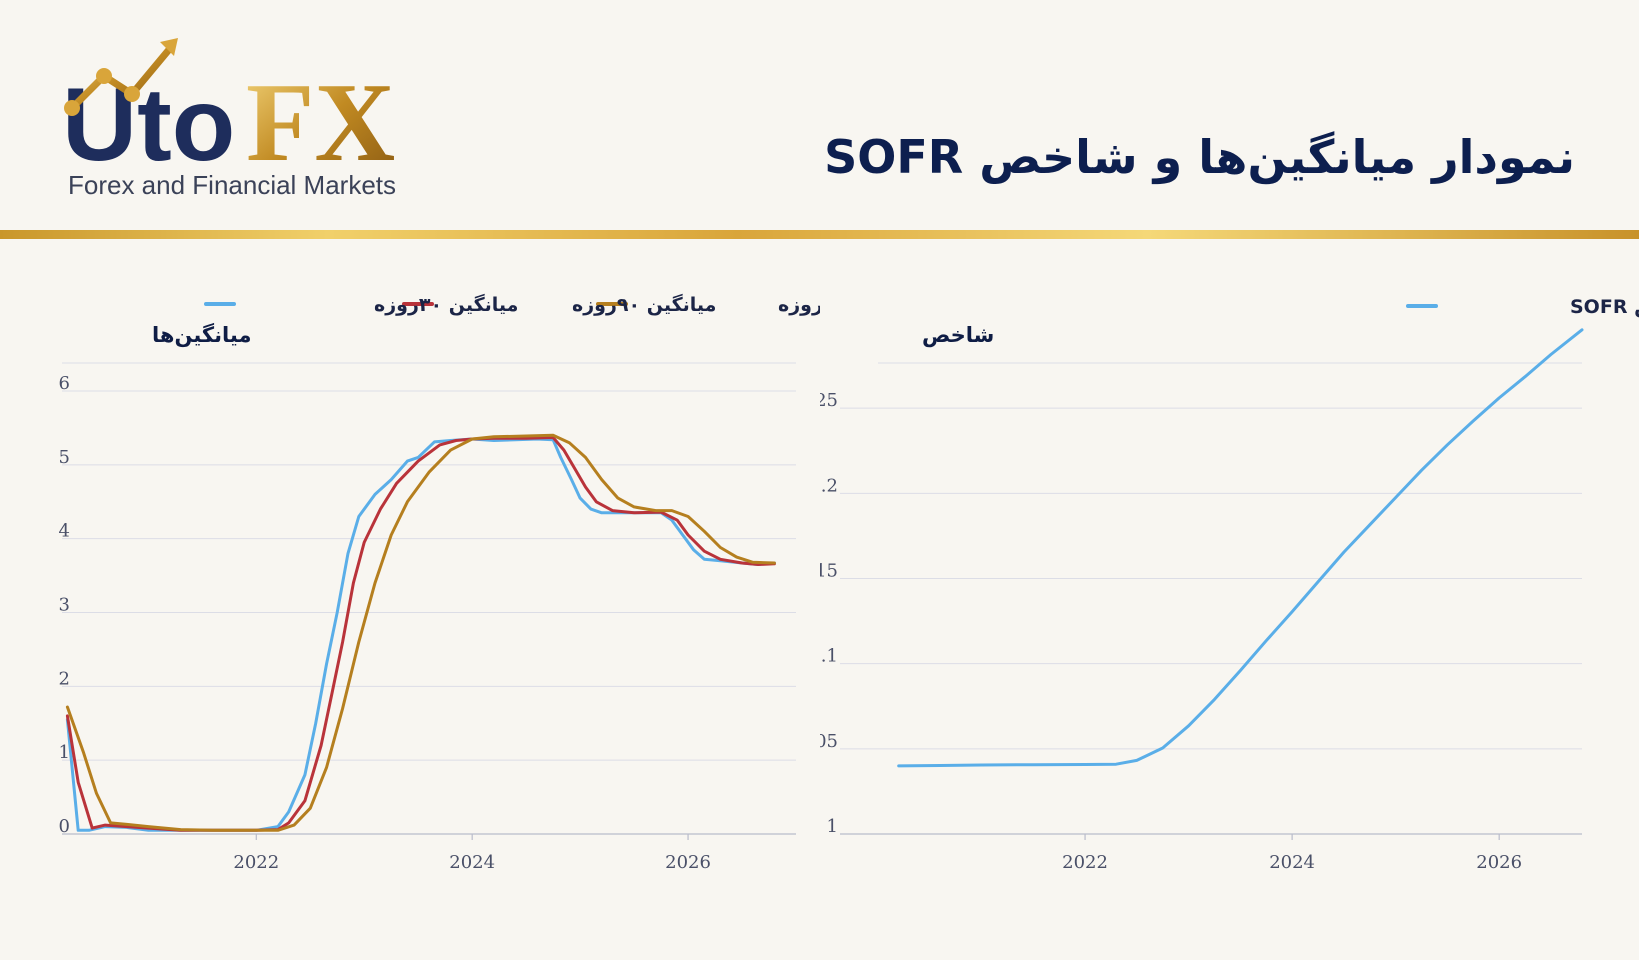 The image size is (1639, 960). I want to click on legend-label-avg180: میانگین ۱۸۰روزه, so click(799, 304).